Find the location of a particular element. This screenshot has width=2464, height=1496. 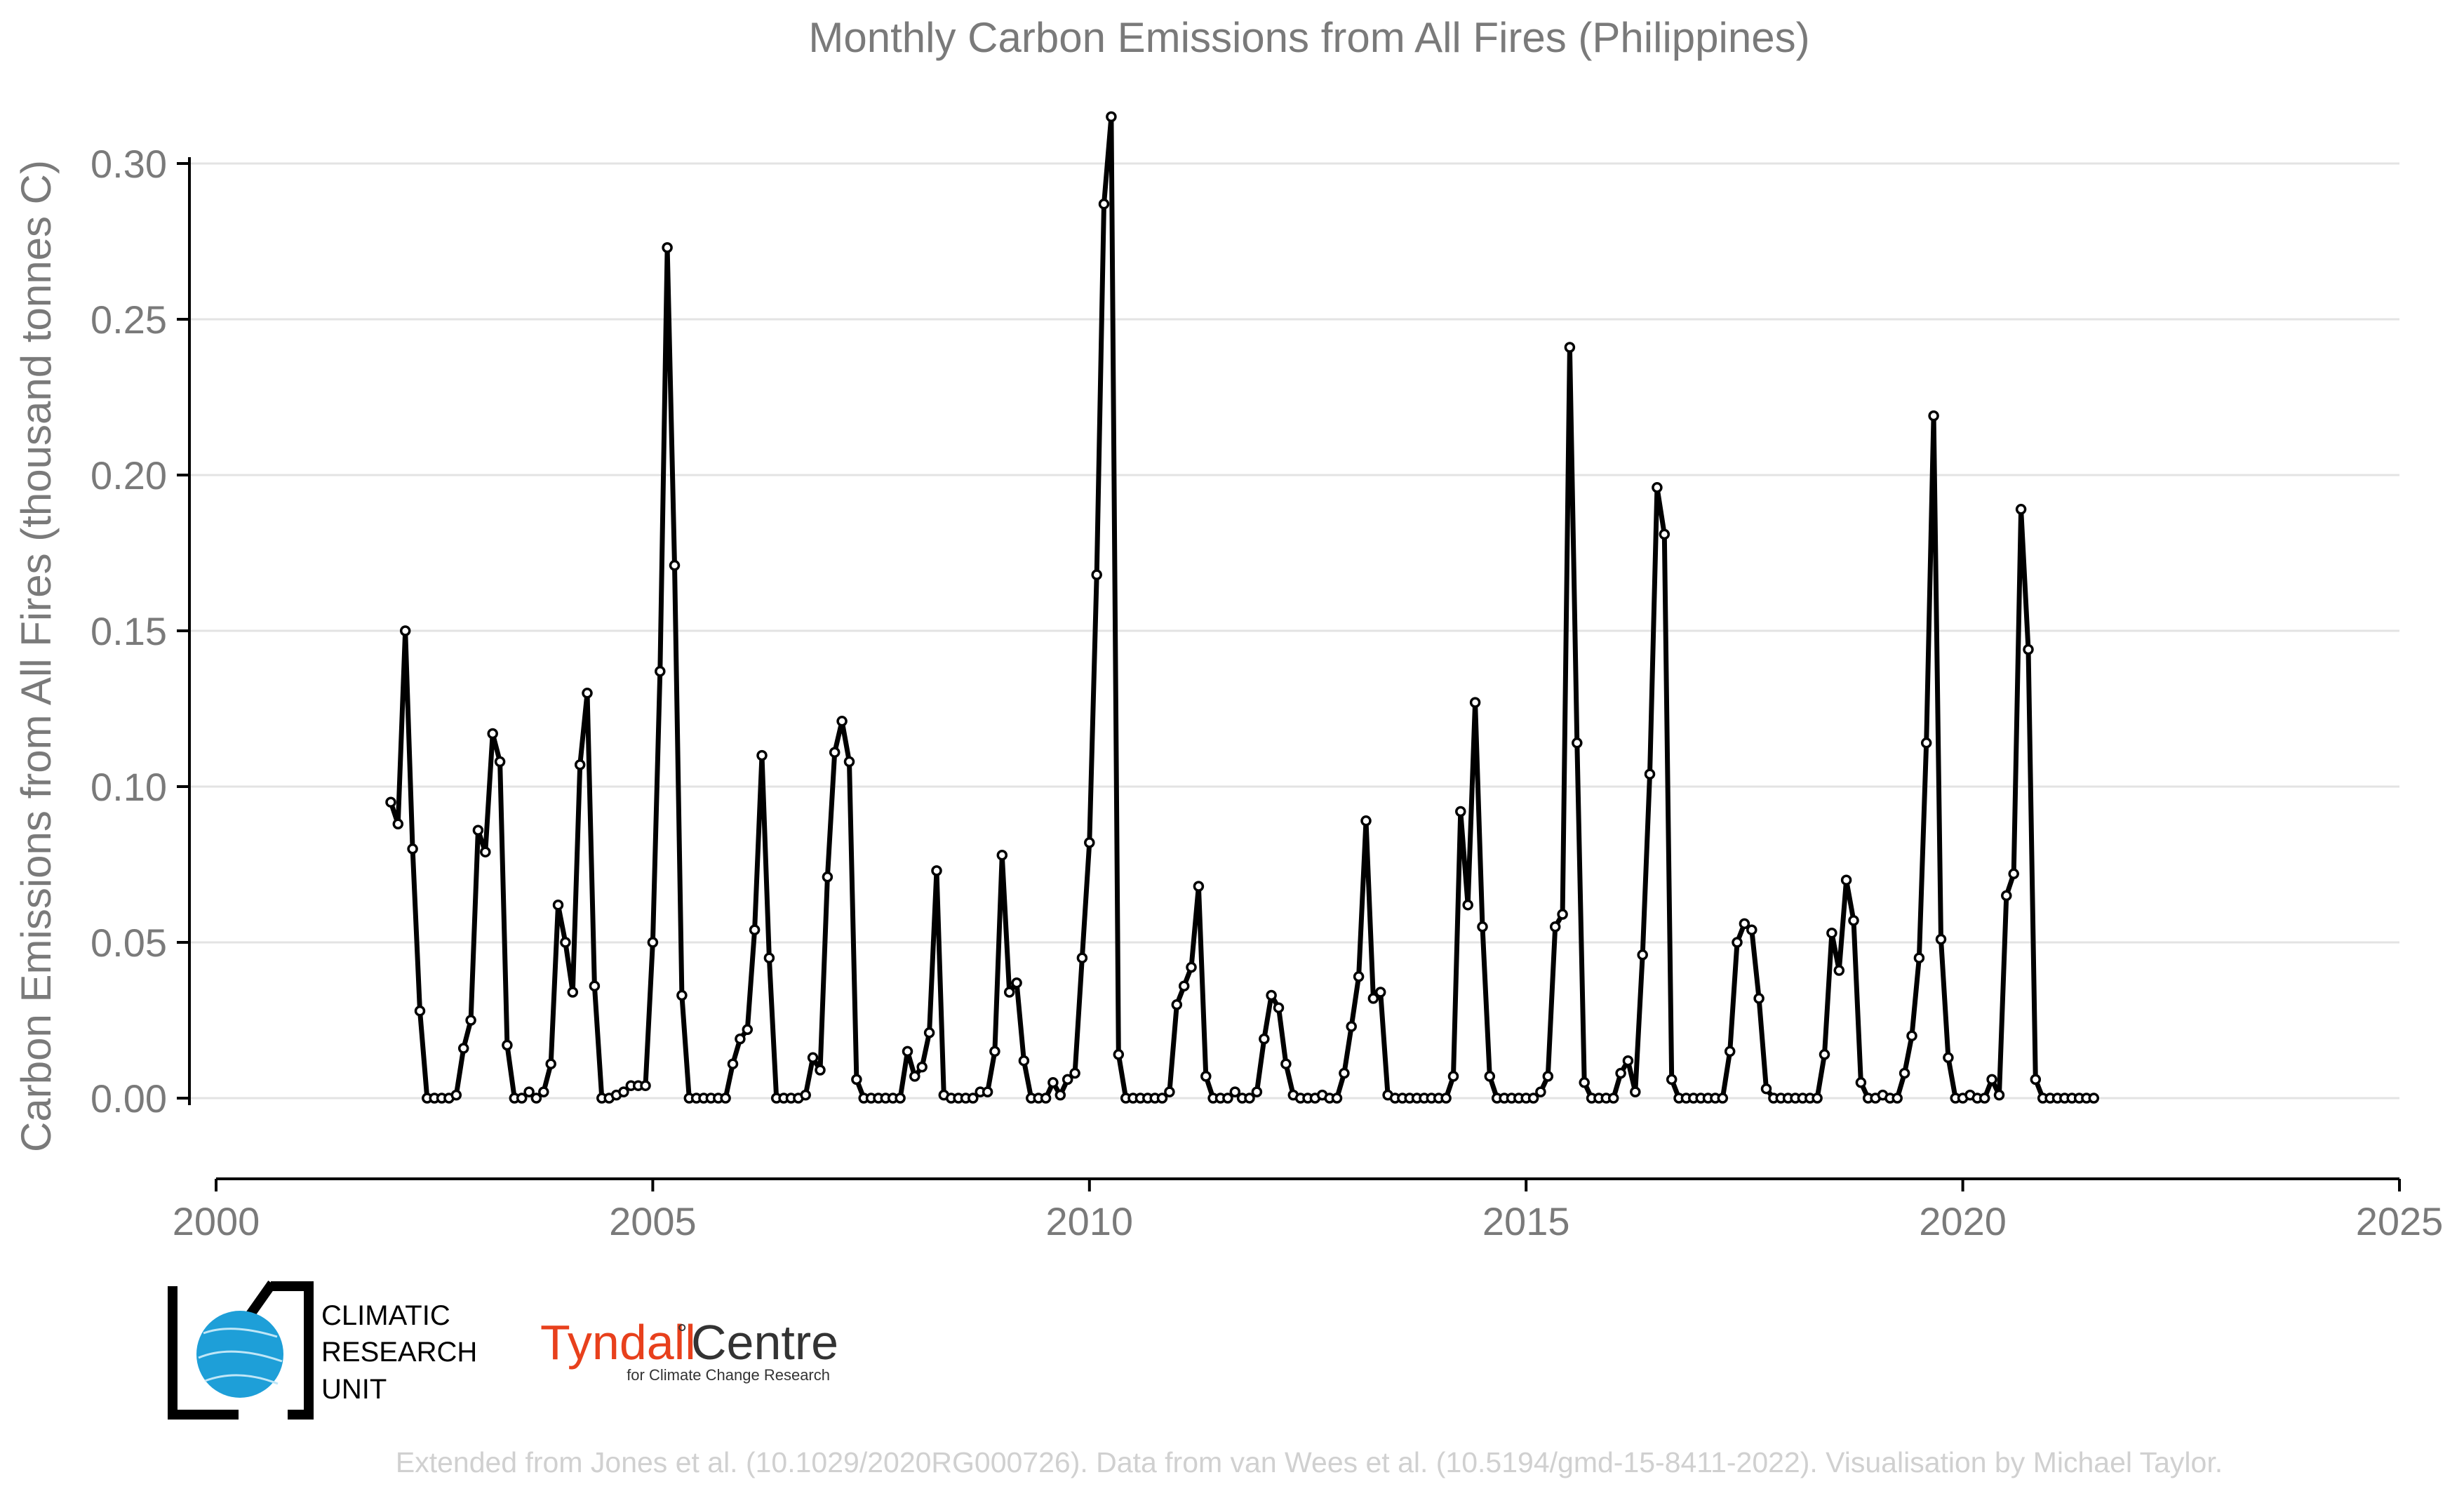

cru-logo-frame-right is located at coordinates (292, 1350).